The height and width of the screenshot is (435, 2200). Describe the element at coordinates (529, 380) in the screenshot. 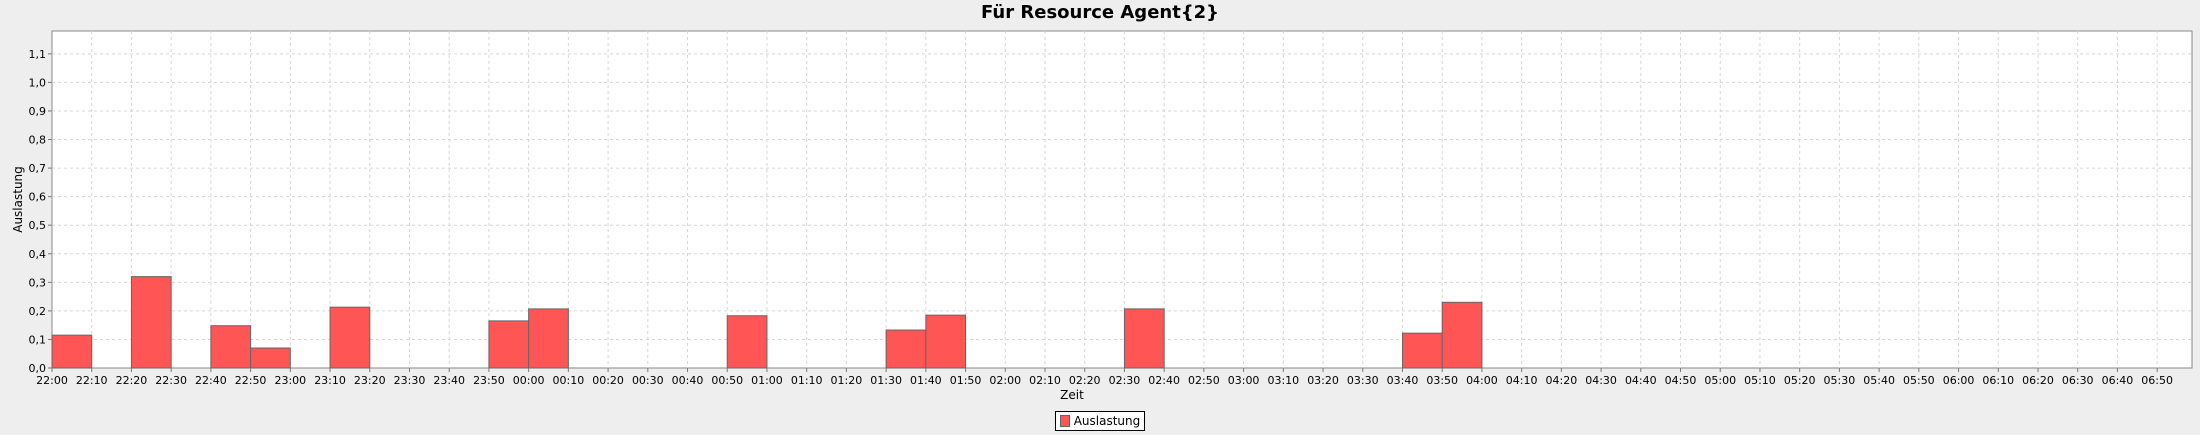

I see `x-tick-label: 00:00` at that location.